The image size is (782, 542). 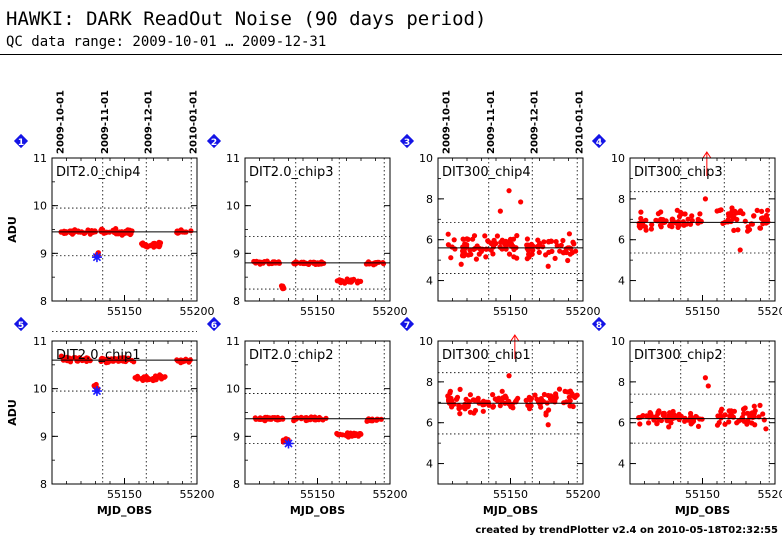 What do you see at coordinates (599, 326) in the screenshot?
I see `panel-number: 8` at bounding box center [599, 326].